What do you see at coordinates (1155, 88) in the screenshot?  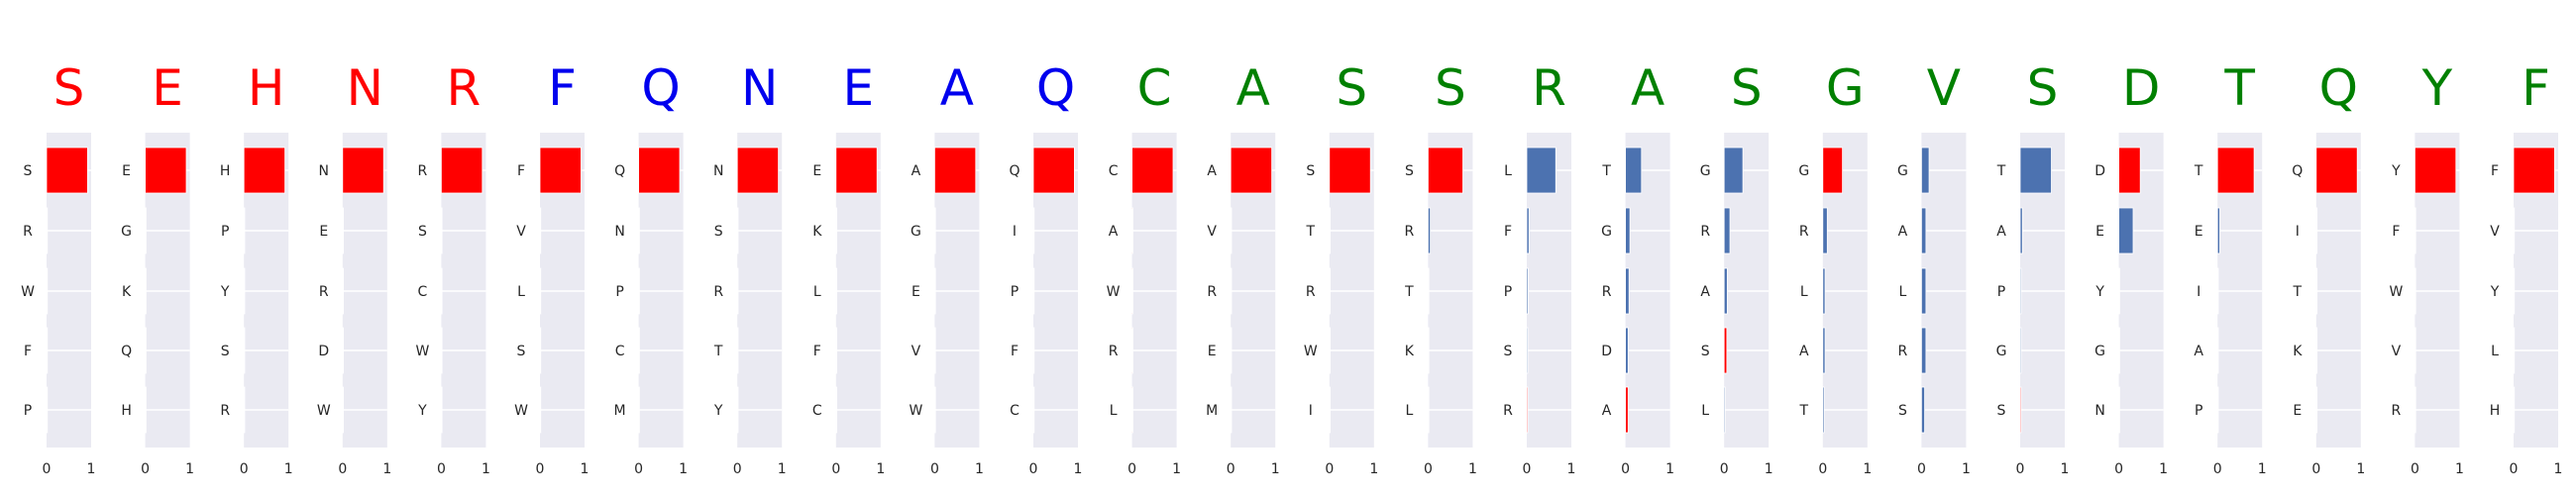 I see `residue-letter: C` at bounding box center [1155, 88].